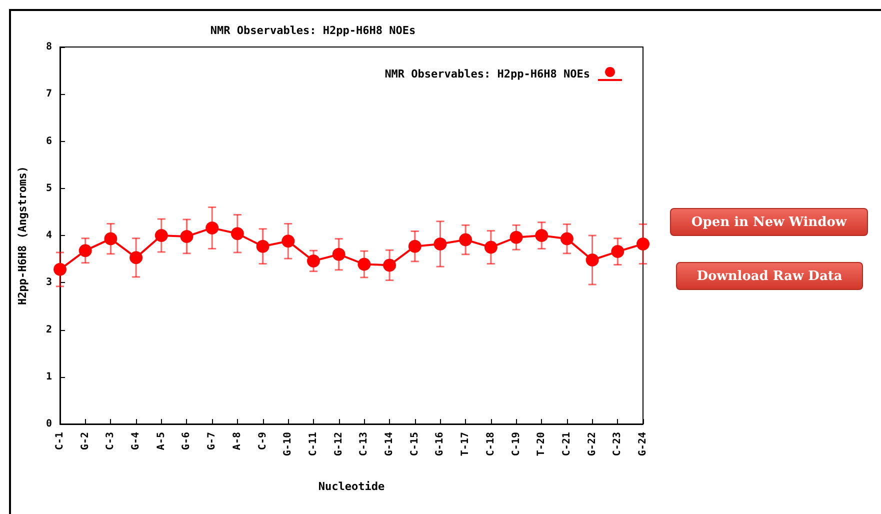 This screenshot has height=514, width=881. What do you see at coordinates (49, 94) in the screenshot?
I see `y-tick-label: 7` at bounding box center [49, 94].